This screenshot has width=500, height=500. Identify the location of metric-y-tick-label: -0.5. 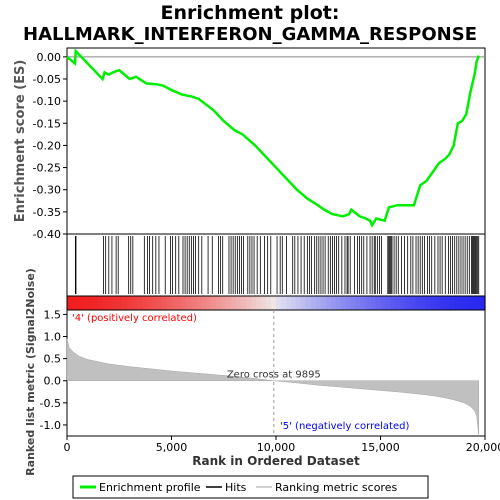
(50, 403).